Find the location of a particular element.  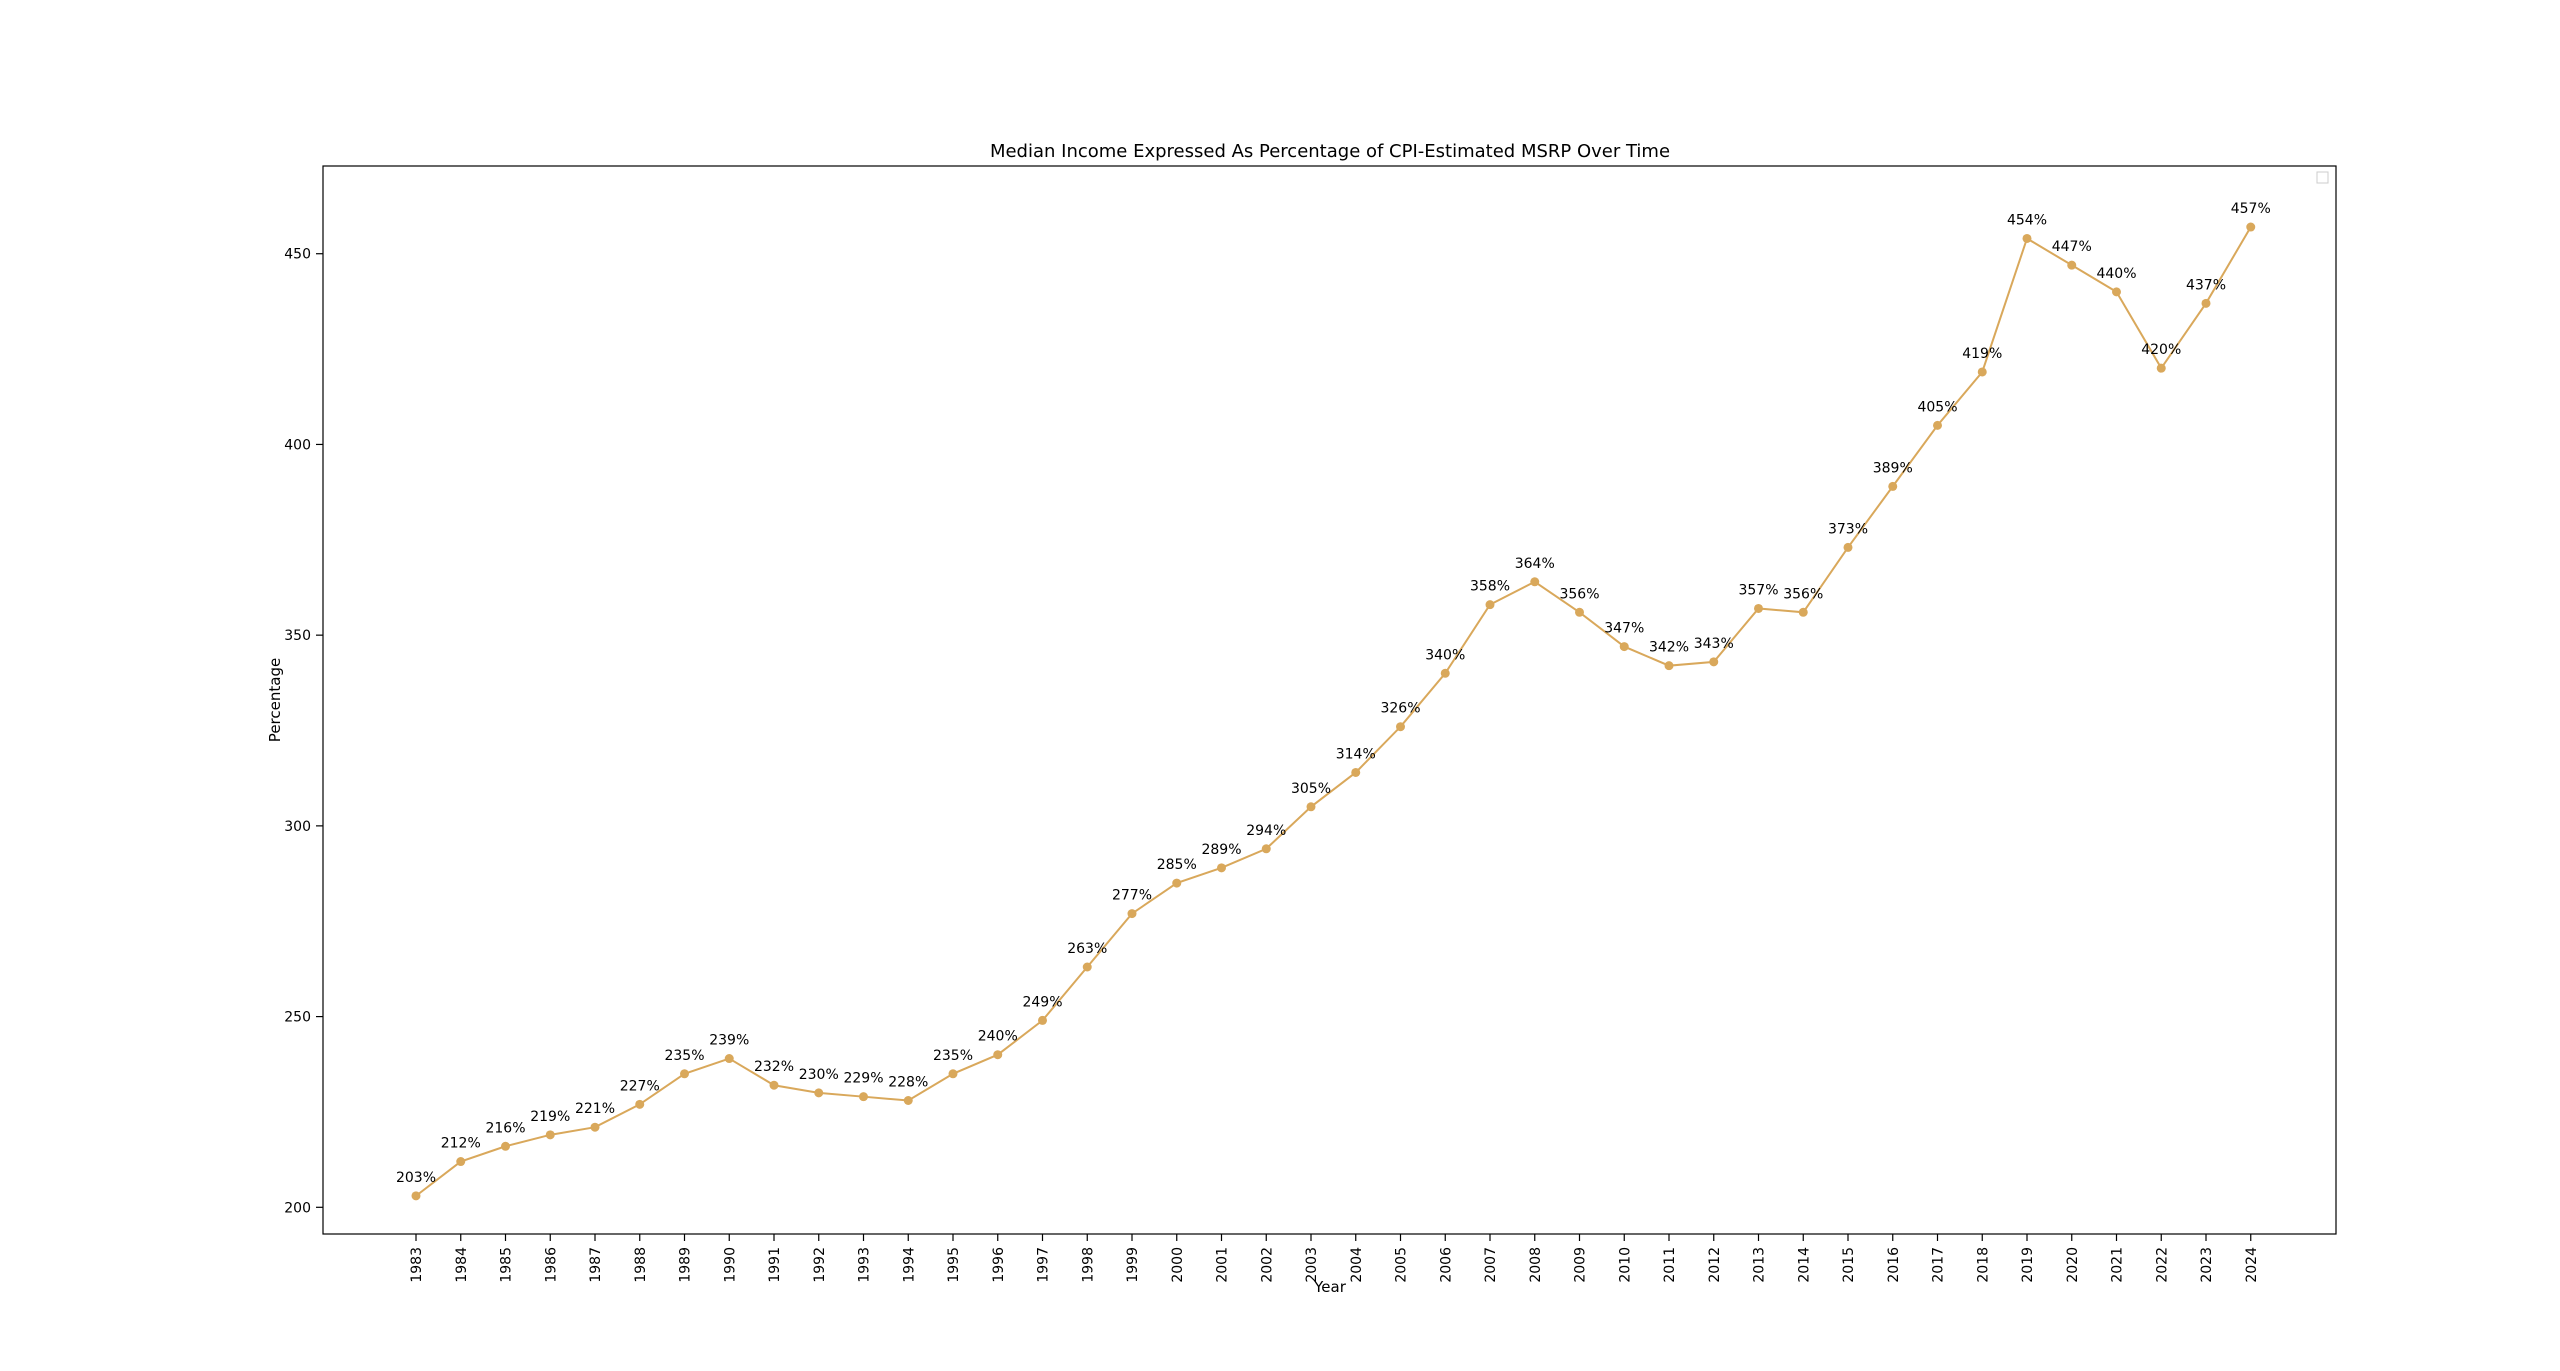

data-label: 457% is located at coordinates (2251, 209).